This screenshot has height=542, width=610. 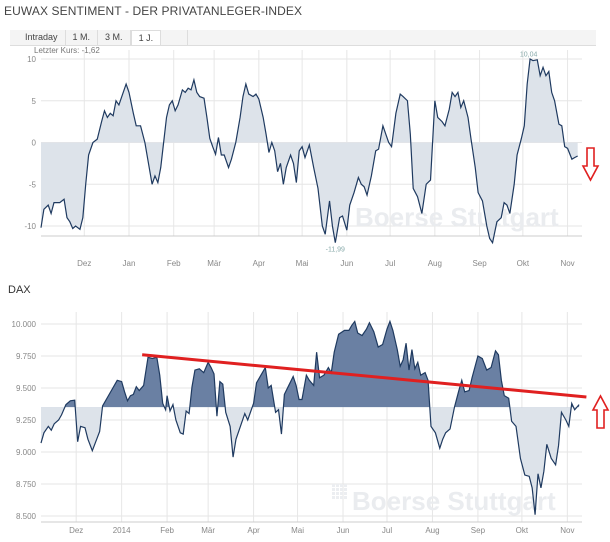 I want to click on tab-1m: 1 M., so click(x=82, y=37).